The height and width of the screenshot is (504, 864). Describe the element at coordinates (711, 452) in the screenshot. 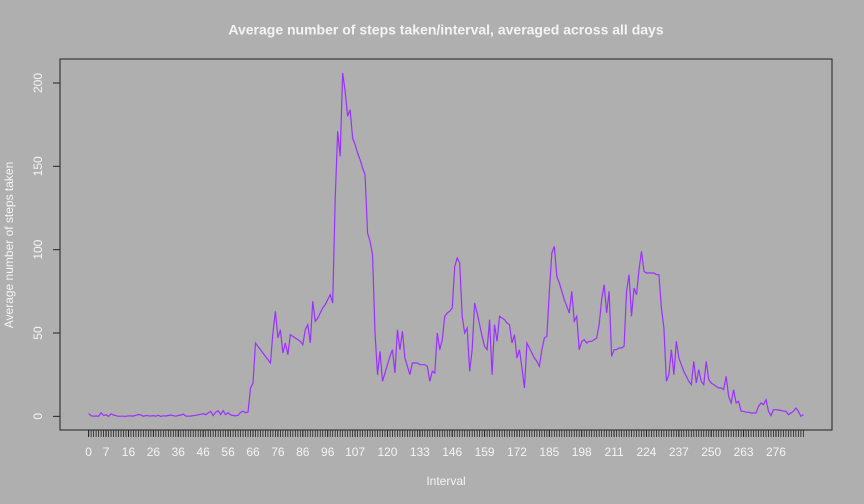

I see `x-tick-label: 250` at that location.